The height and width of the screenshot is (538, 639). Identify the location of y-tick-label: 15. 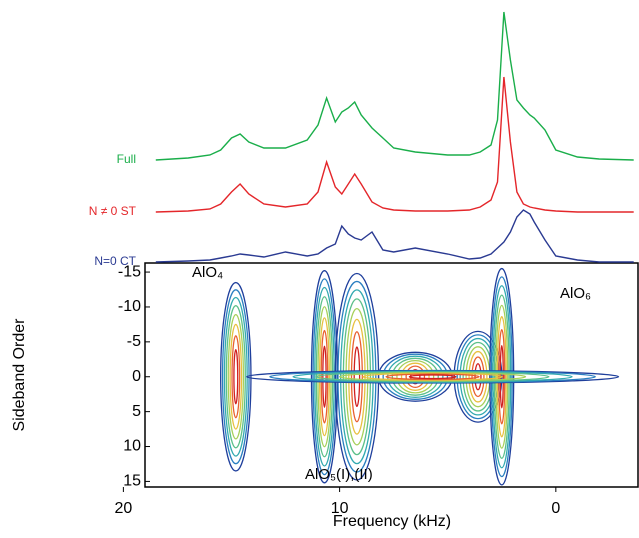
(132, 481).